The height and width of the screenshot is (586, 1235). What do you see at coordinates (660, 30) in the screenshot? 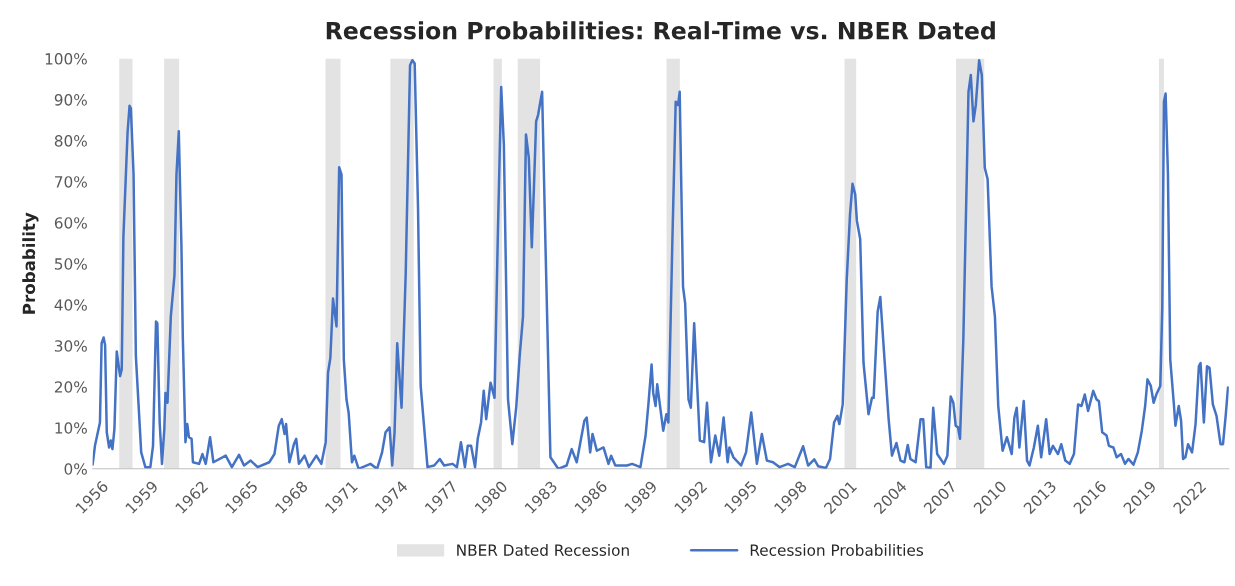
I see `chart-title: Recession Probabilities: Real-Time vs. NBER Dated` at bounding box center [660, 30].